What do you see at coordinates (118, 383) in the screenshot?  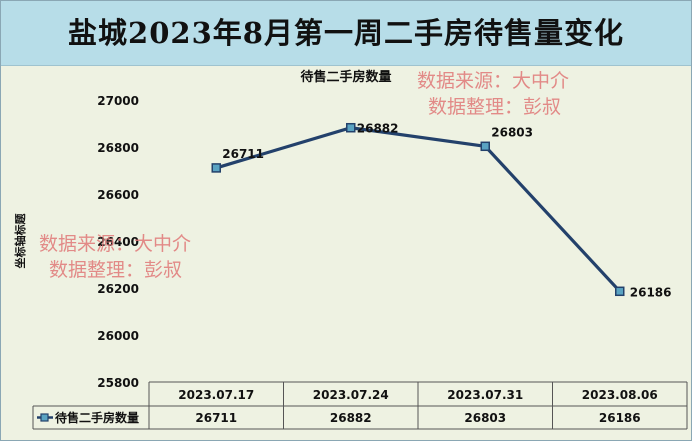 I see `y-tick-label: 25800` at bounding box center [118, 383].